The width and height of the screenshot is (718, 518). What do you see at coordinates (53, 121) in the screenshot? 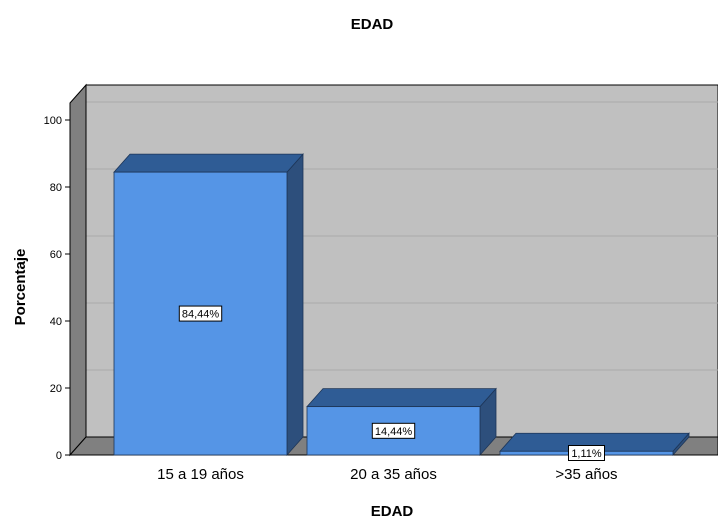
I see `y-tick-label: 100` at bounding box center [53, 121].